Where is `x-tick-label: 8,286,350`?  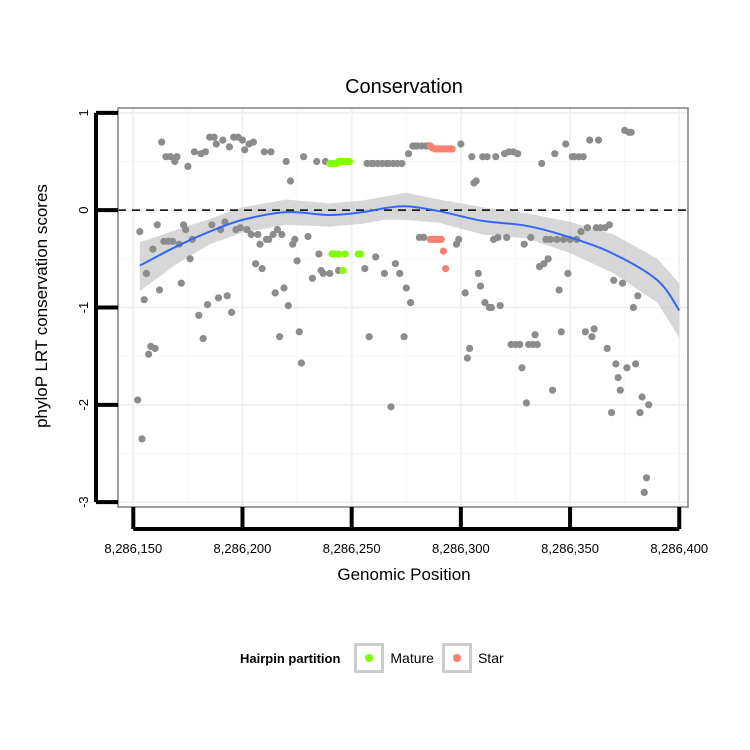
x-tick-label: 8,286,350 is located at coordinates (570, 548).